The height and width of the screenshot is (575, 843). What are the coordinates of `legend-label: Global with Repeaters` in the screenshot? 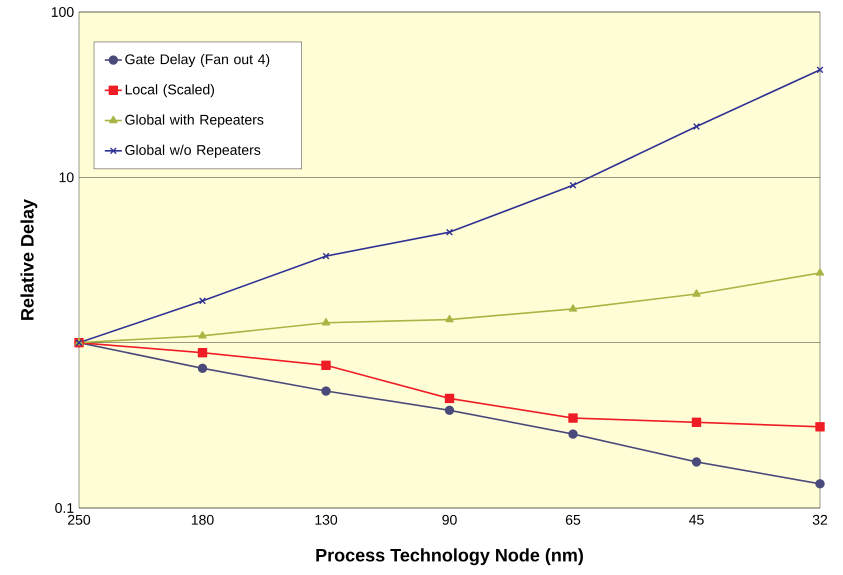 It's located at (194, 121).